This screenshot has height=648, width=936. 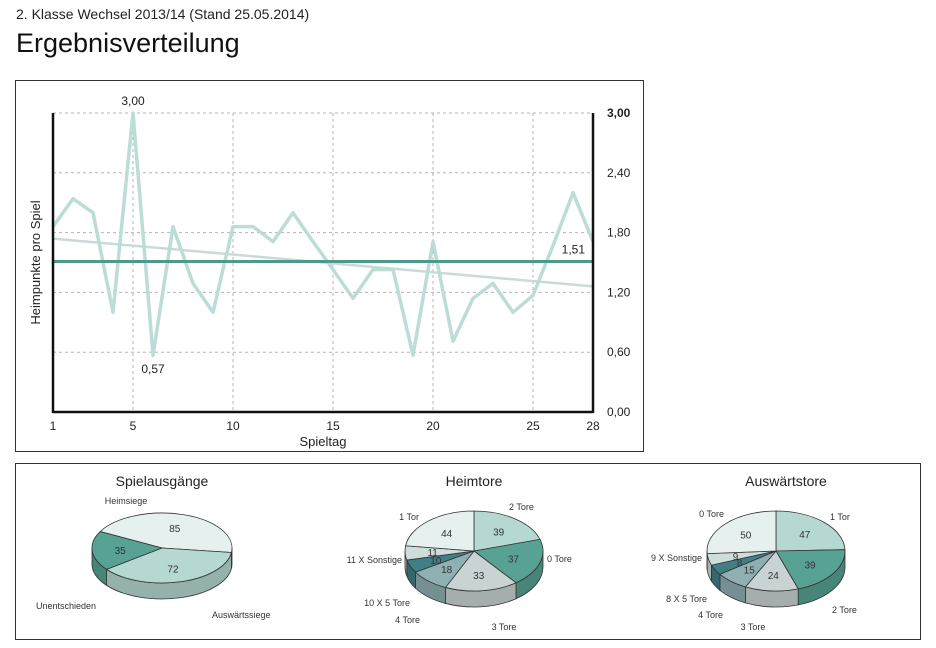 What do you see at coordinates (128, 43) in the screenshot?
I see `page-title: Ergebnisverteilung` at bounding box center [128, 43].